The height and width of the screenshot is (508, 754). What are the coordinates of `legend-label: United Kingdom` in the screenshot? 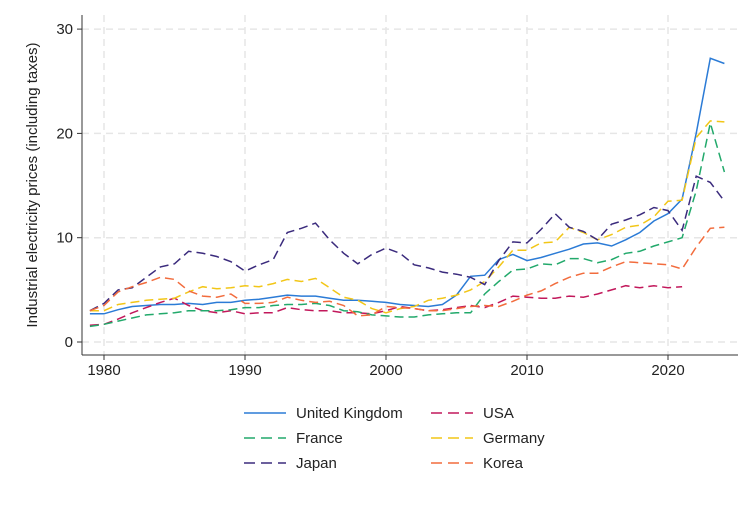 It's located at (349, 413).